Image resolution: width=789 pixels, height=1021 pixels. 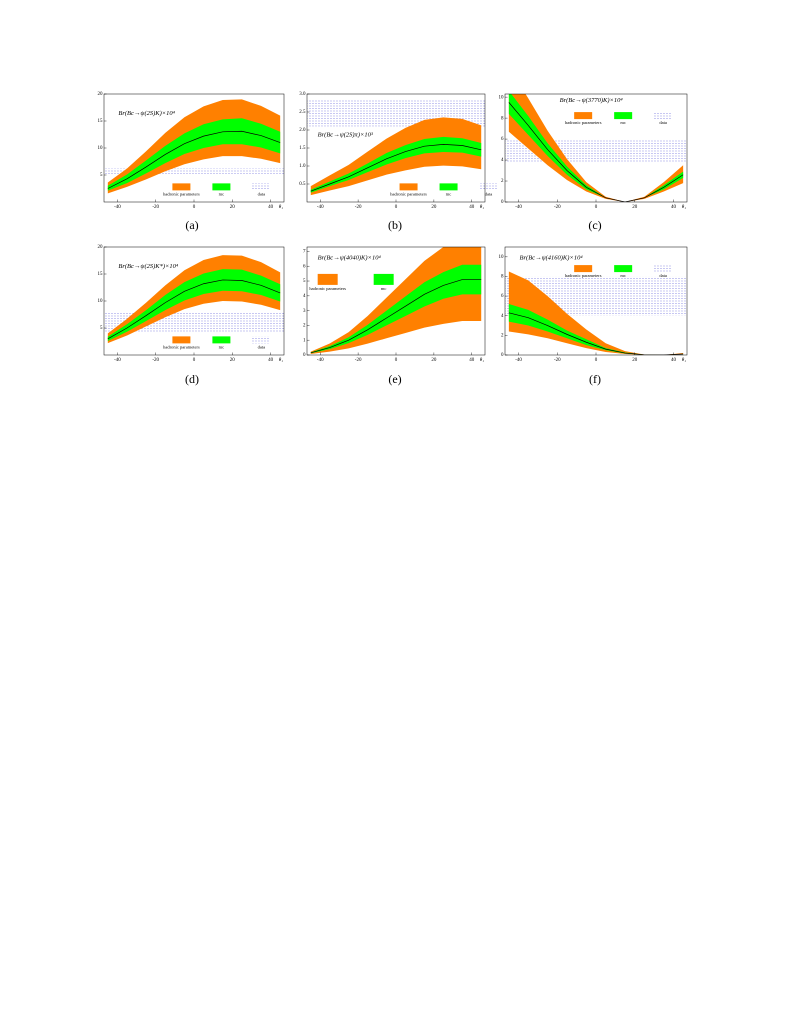 I want to click on caption: (e), so click(x=394, y=379).